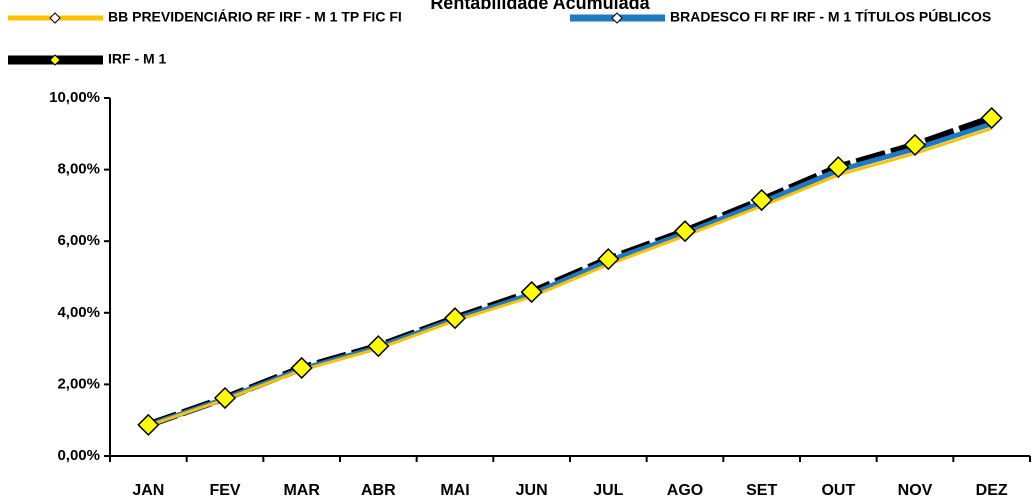 The height and width of the screenshot is (501, 1036). Describe the element at coordinates (78, 240) in the screenshot. I see `y-tick-label: 6,00%` at that location.